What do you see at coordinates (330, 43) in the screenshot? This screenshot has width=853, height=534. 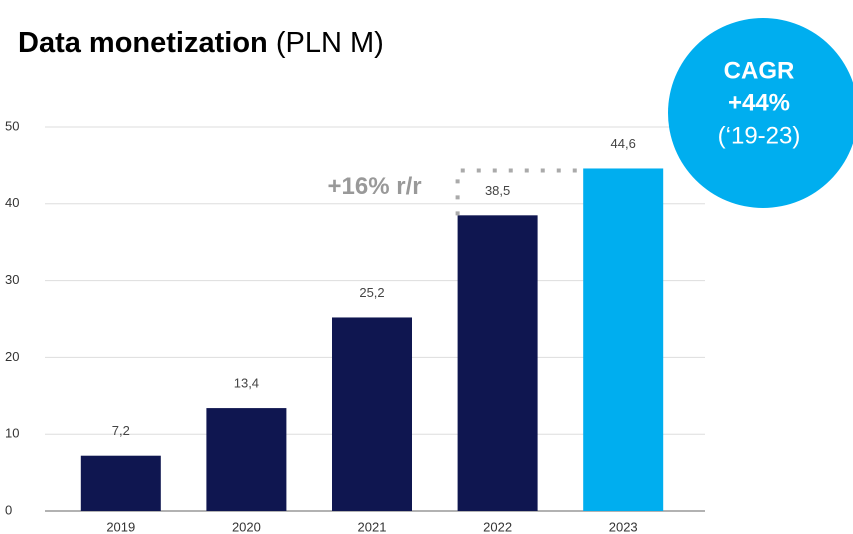 I see `chart-unit: (PLN M)` at bounding box center [330, 43].